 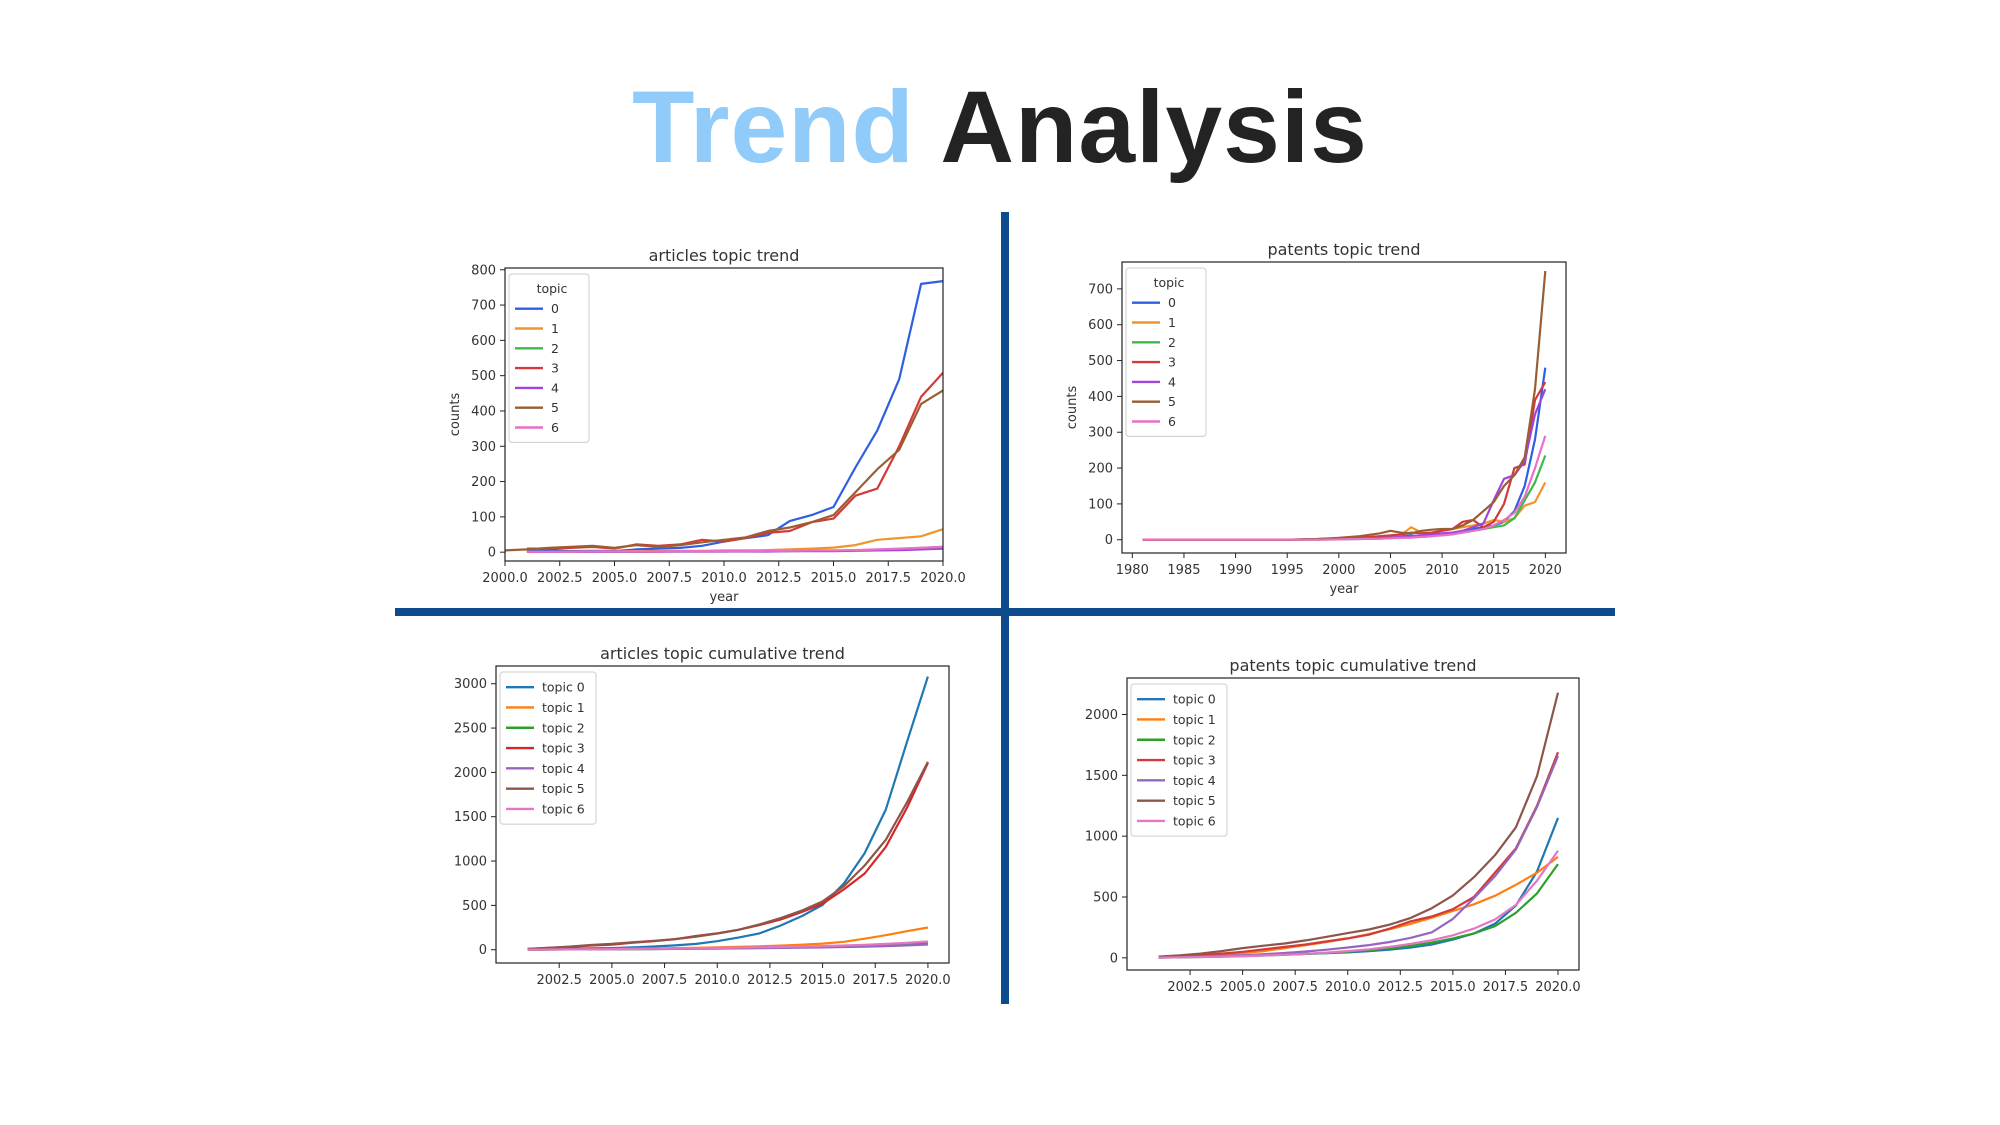 What do you see at coordinates (1390, 570) in the screenshot?
I see `x-tick-label: 2005` at bounding box center [1390, 570].